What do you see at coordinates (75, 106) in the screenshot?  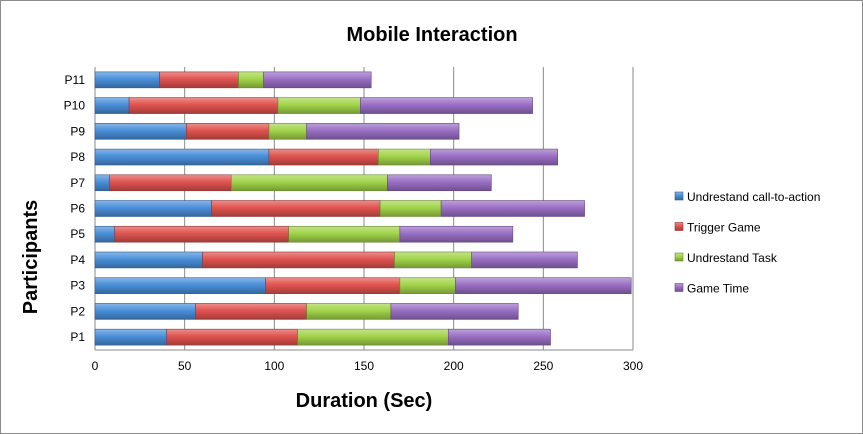 I see `y-tick-label: P10` at bounding box center [75, 106].